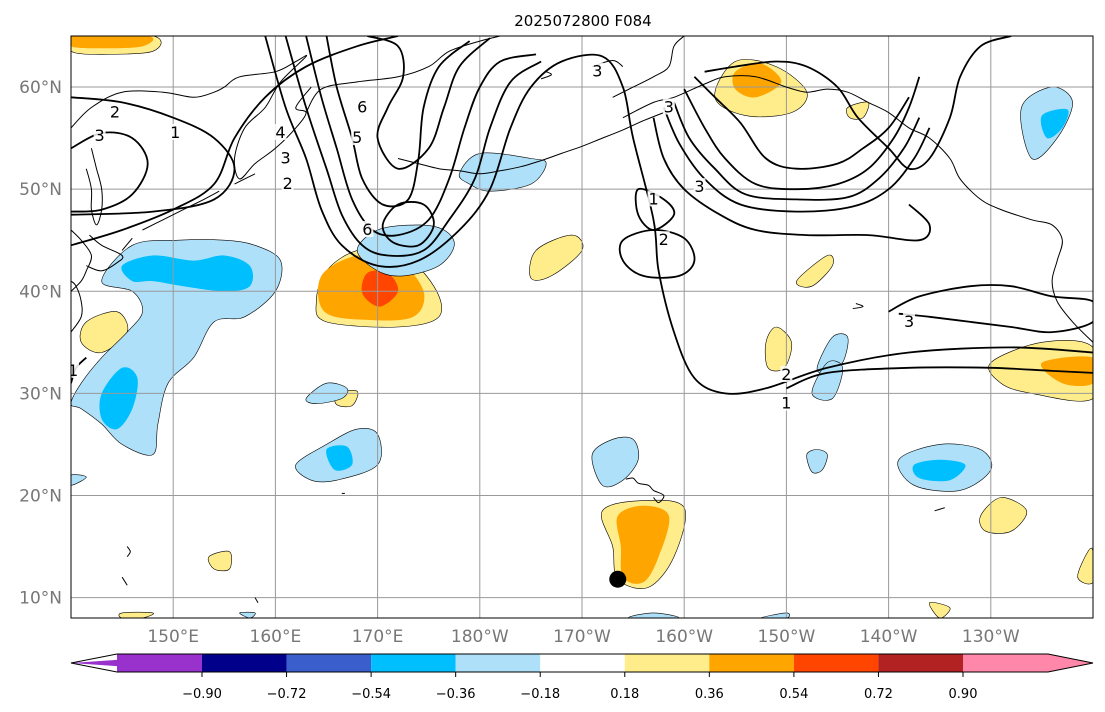 The width and height of the screenshot is (1105, 712). Describe the element at coordinates (618, 579) in the screenshot. I see `black-dot` at that location.